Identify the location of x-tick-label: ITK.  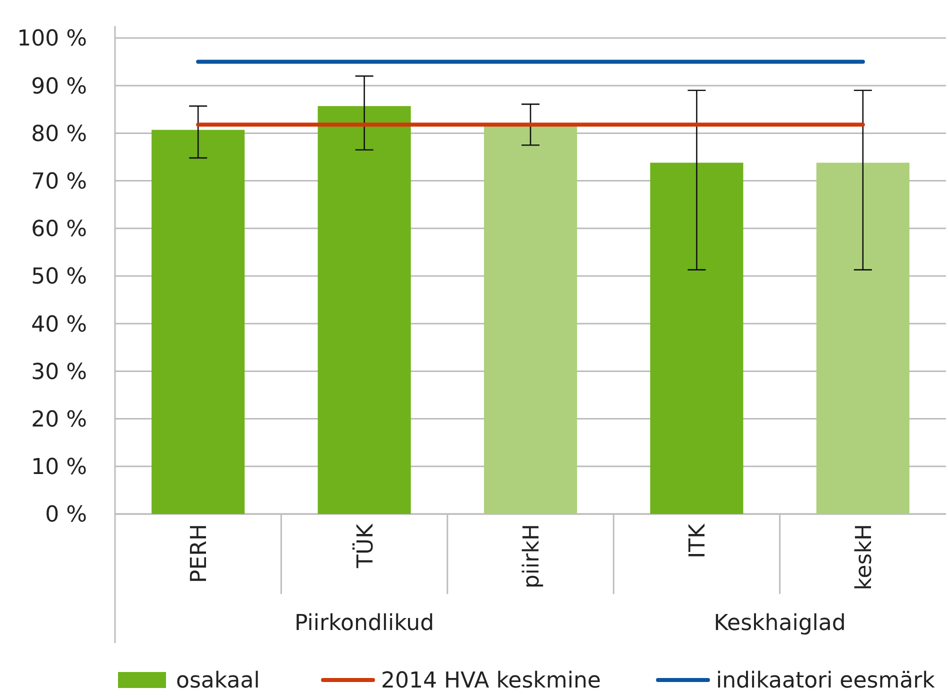
(698, 540).